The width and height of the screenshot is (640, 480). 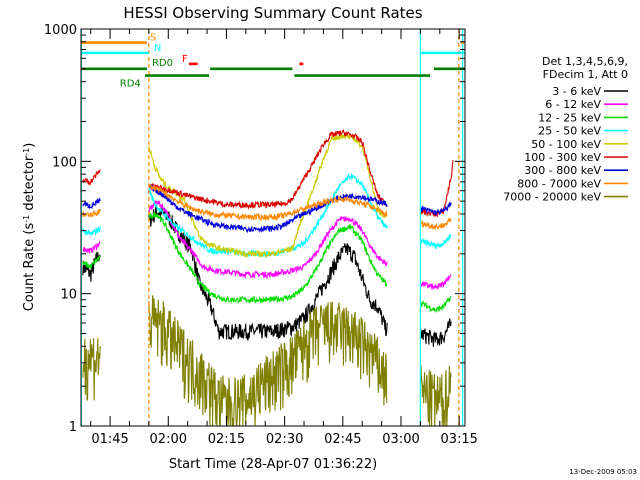 What do you see at coordinates (562, 157) in the screenshot?
I see `legend-label-5: 100 - 300 keV` at bounding box center [562, 157].